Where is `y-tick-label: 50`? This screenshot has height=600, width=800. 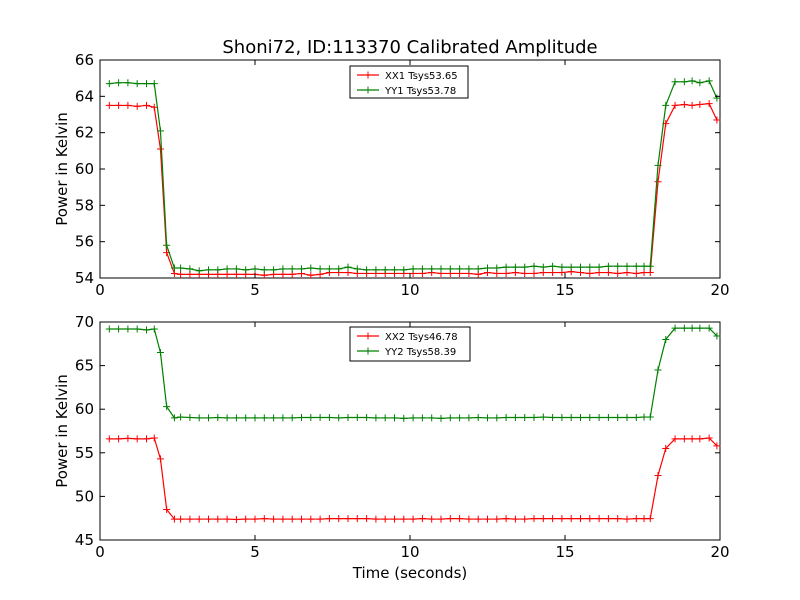 y-tick-label: 50 is located at coordinates (84, 496).